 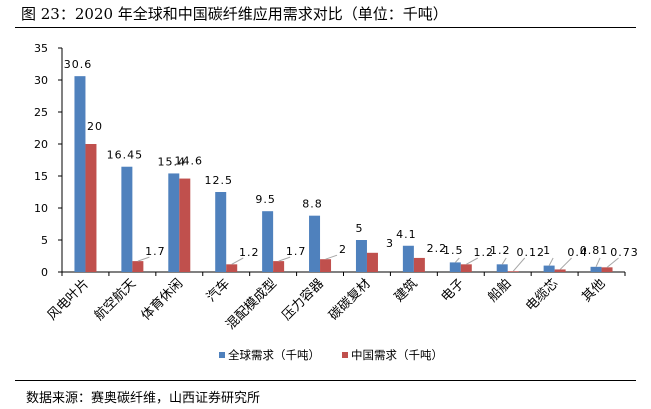 I want to click on data-label-global: 1.5, so click(x=453, y=250).